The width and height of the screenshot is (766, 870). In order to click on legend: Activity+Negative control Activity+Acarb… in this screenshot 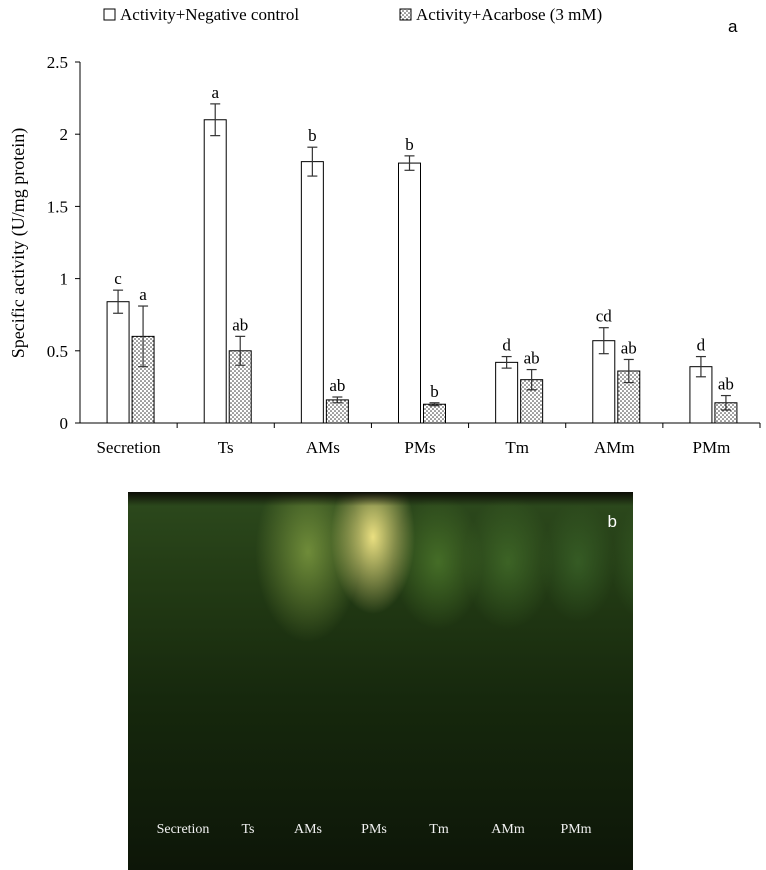, I will do `click(352, 14)`.